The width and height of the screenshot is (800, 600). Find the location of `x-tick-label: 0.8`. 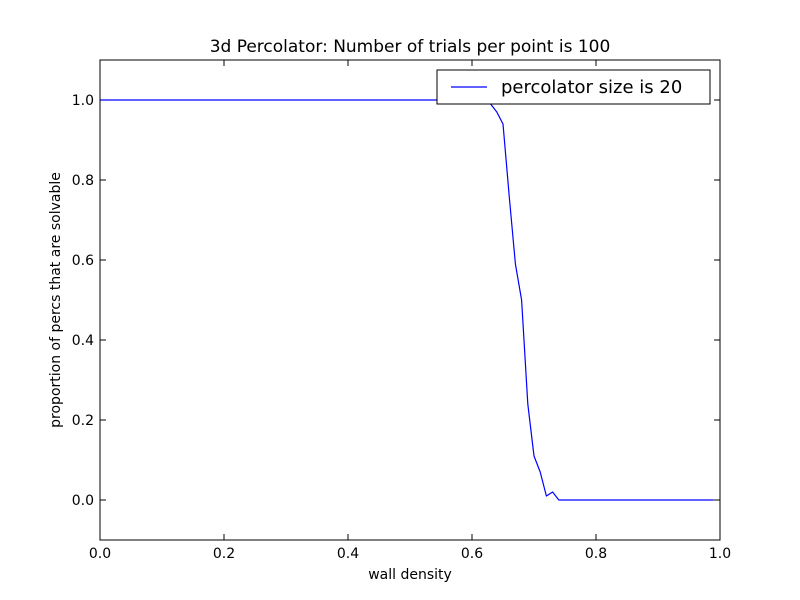

x-tick-label: 0.8 is located at coordinates (596, 554).